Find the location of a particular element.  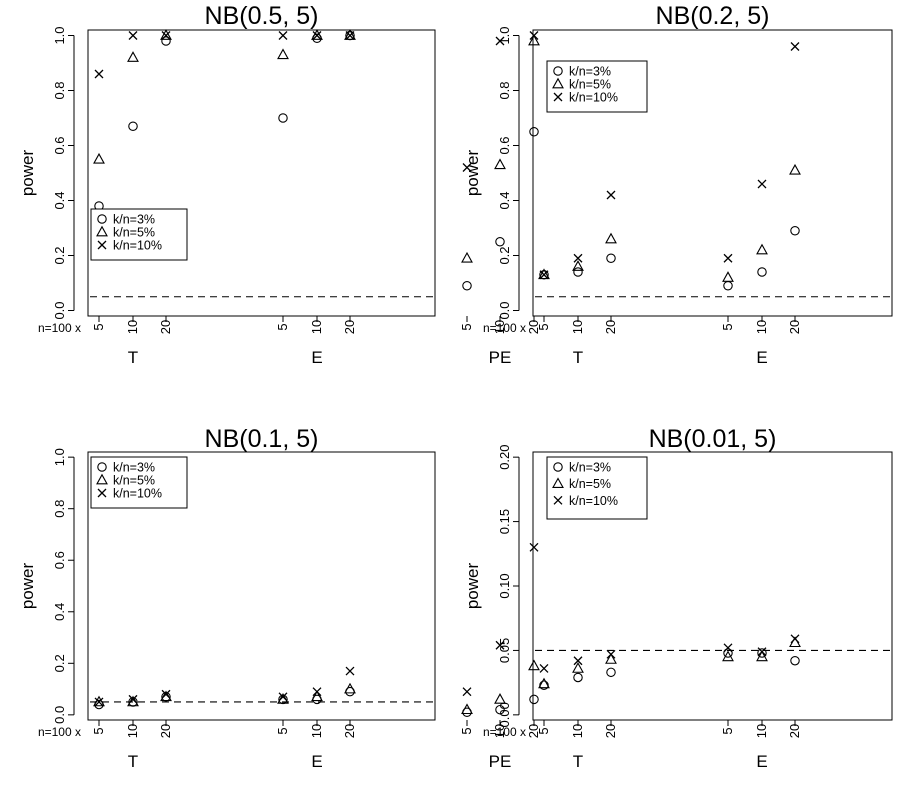

legend: k/n=3%k/n=5%k/n=10% is located at coordinates (139, 482).